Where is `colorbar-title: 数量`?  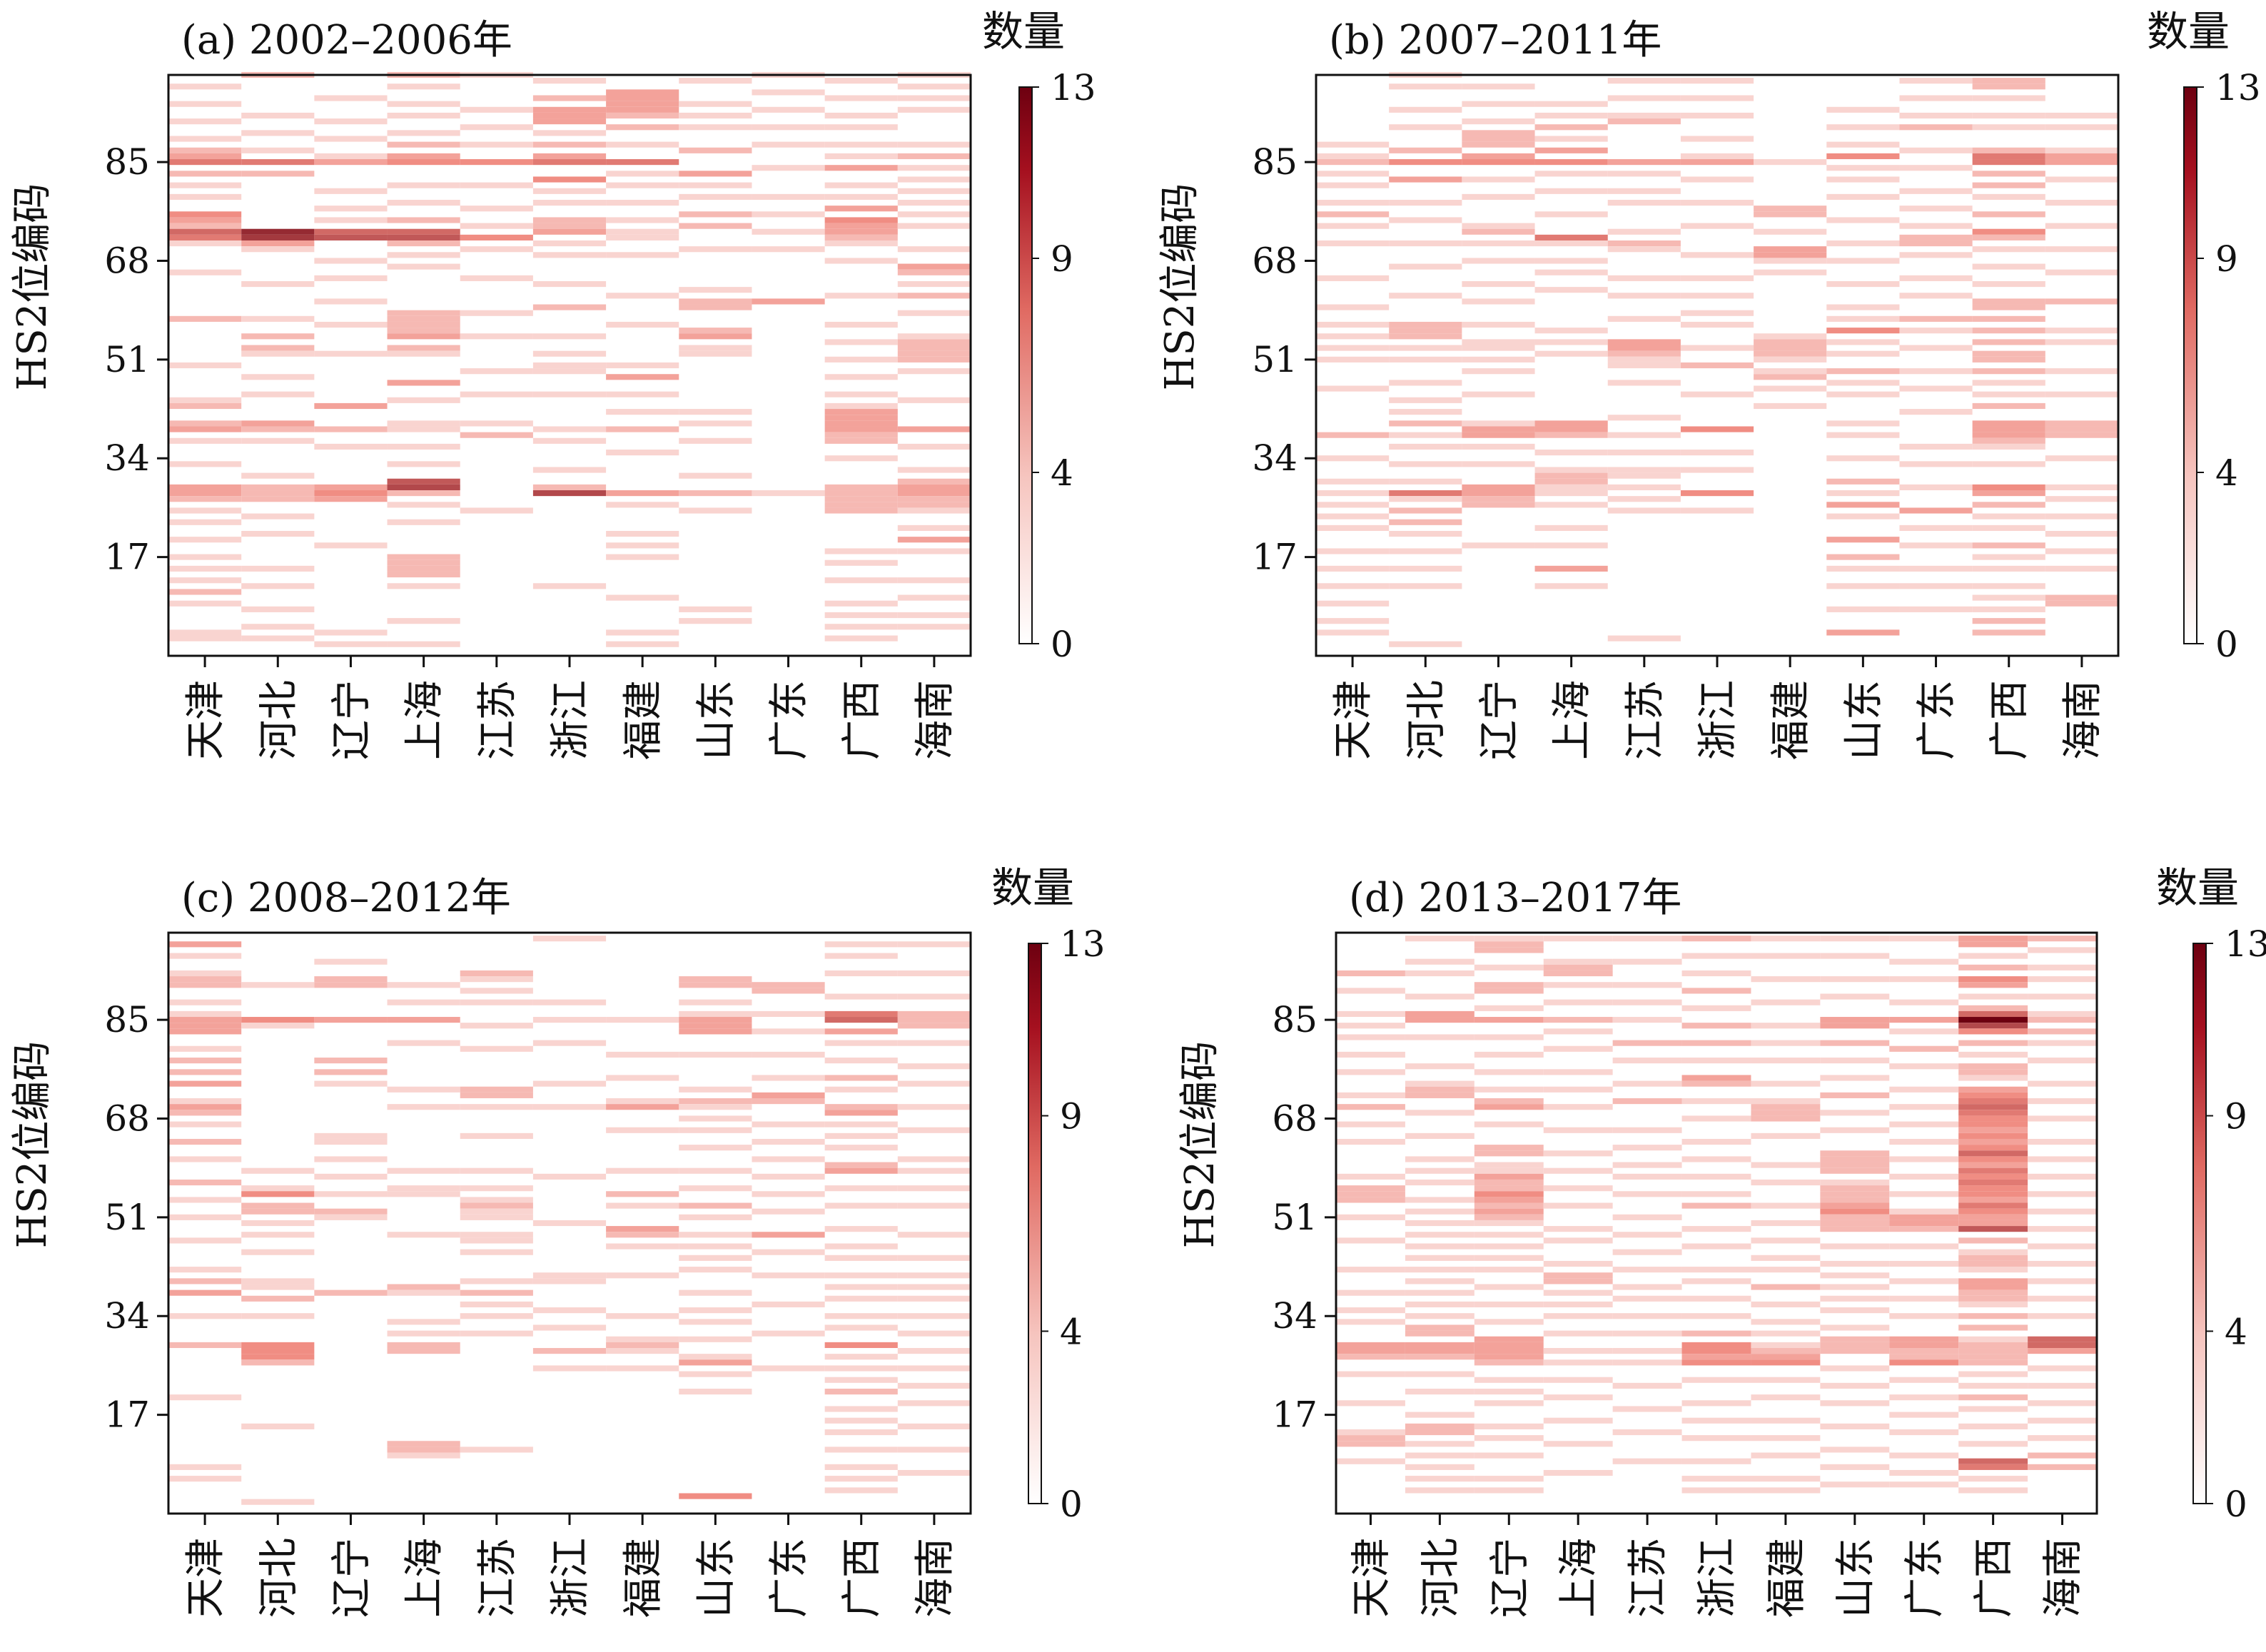 colorbar-title: 数量 is located at coordinates (2197, 887).